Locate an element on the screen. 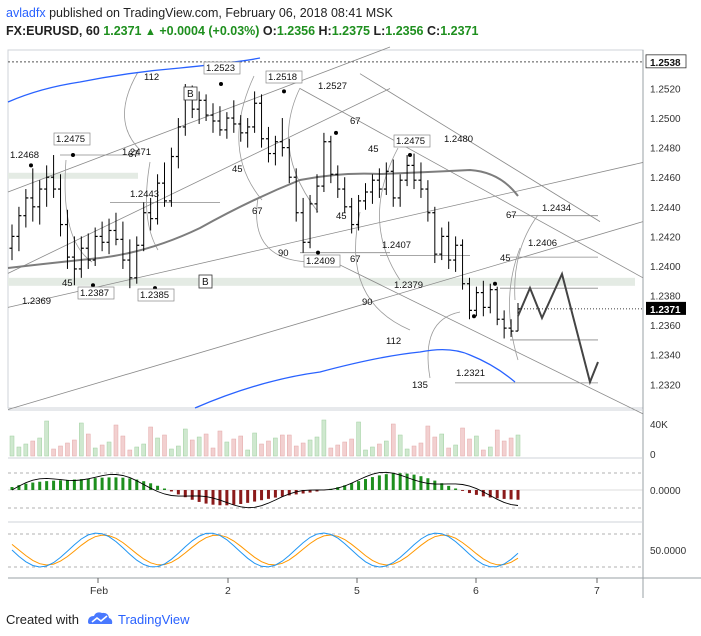 This screenshot has width=701, height=636. tradingview-brand: TradingView is located at coordinates (154, 619).